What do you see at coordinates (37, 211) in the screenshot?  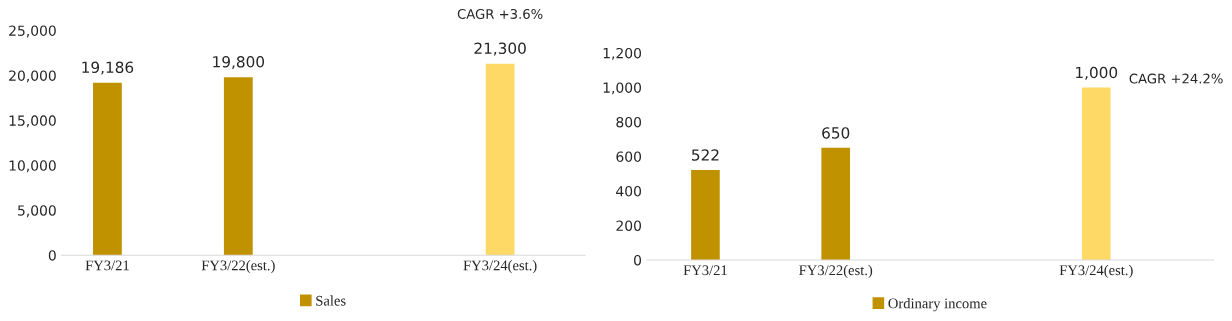 I see `y-tick-label: 5,000` at bounding box center [37, 211].